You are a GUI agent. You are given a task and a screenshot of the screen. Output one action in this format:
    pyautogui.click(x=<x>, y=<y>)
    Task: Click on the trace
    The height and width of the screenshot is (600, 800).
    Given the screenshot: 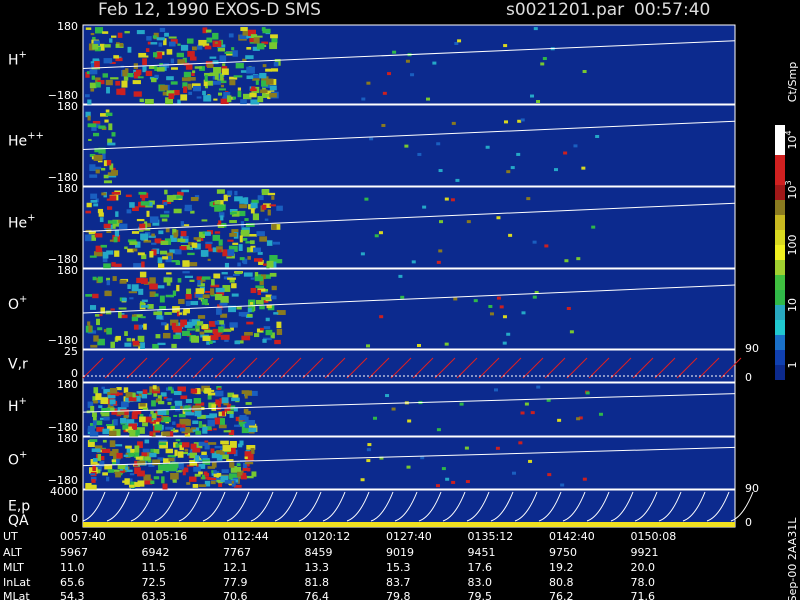 What is the action you would take?
    pyautogui.click(x=409, y=299)
    